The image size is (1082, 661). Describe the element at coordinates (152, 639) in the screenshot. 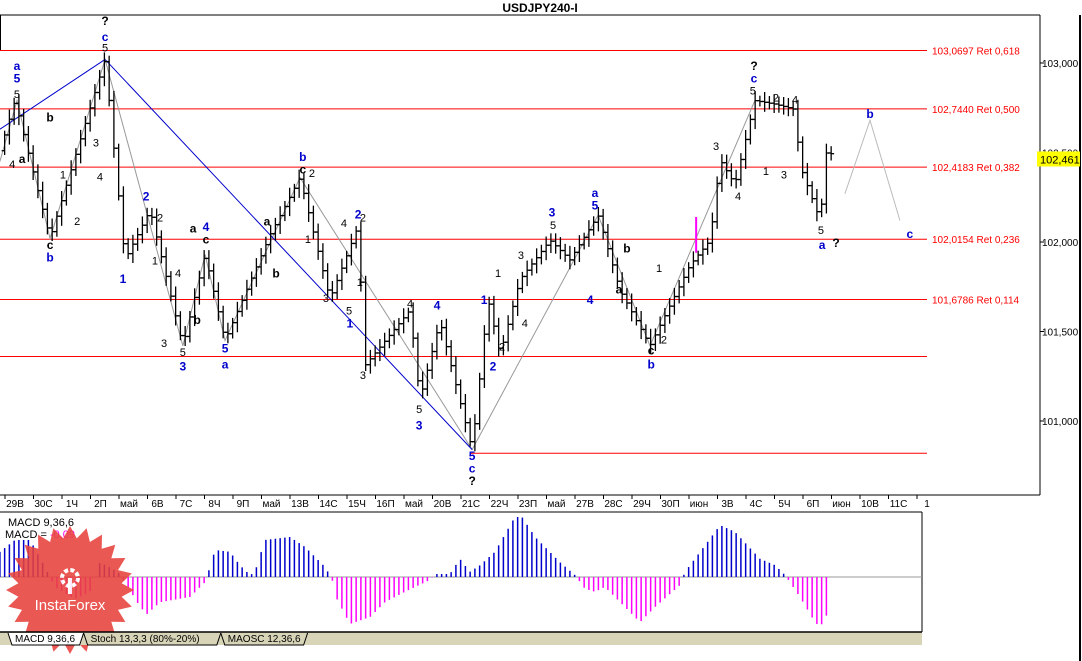

I see `tab-stoch: Stoch 13,3,3 (80%-20%)` at that location.